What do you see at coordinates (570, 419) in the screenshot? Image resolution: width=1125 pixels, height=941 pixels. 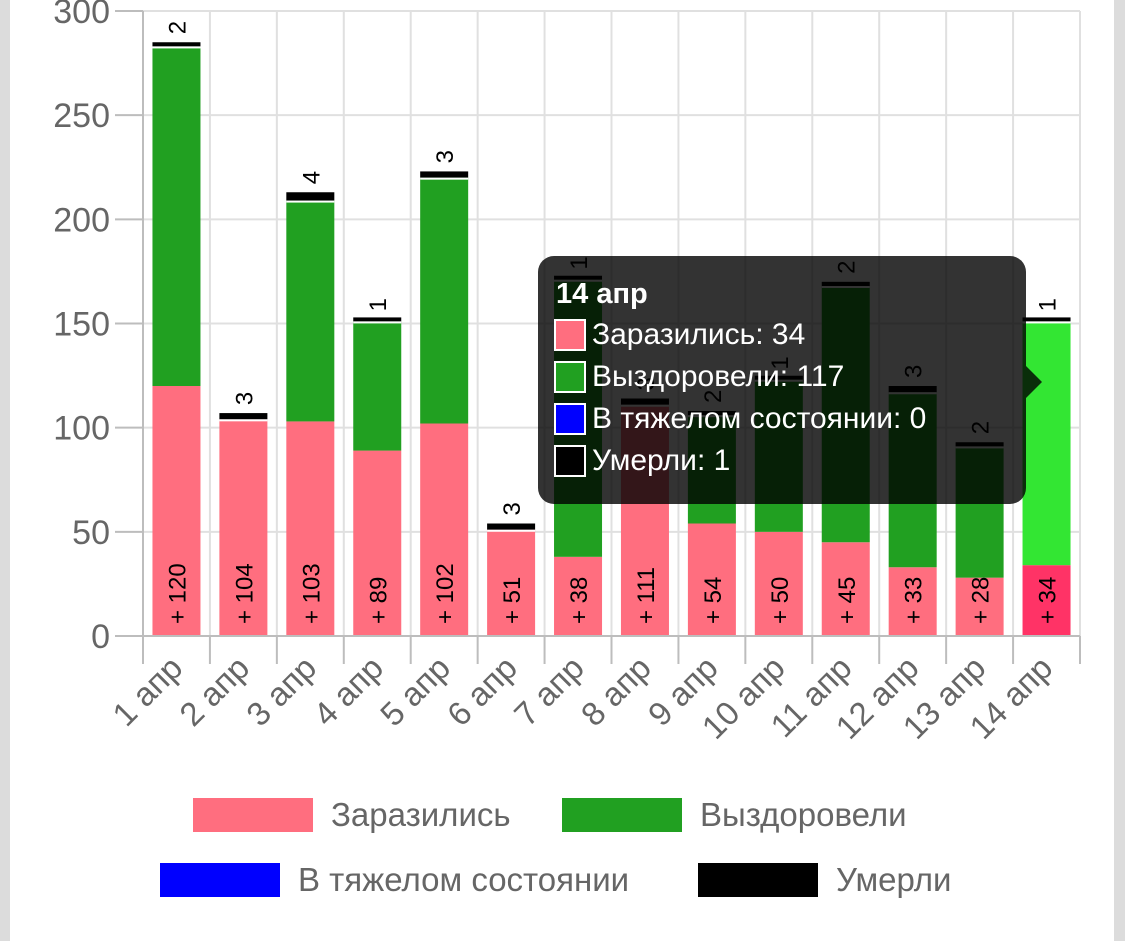 I see `tooltip-swatch-critical` at bounding box center [570, 419].